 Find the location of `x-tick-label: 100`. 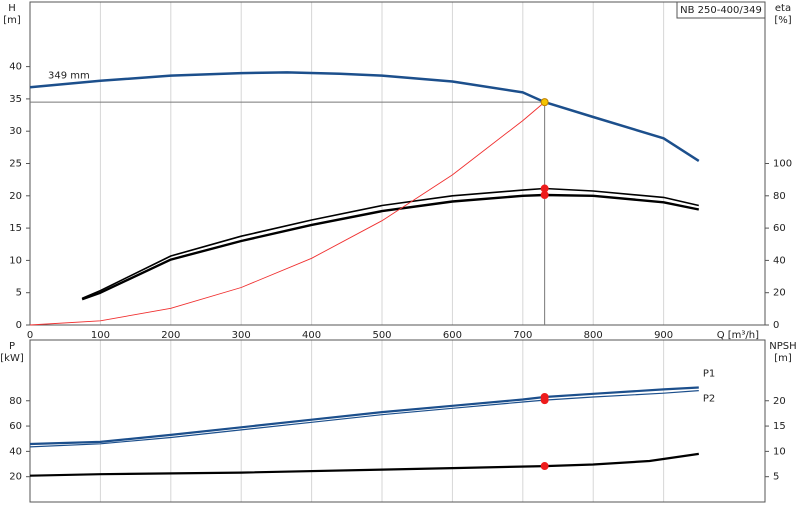

x-tick-label: 100 is located at coordinates (100, 335).